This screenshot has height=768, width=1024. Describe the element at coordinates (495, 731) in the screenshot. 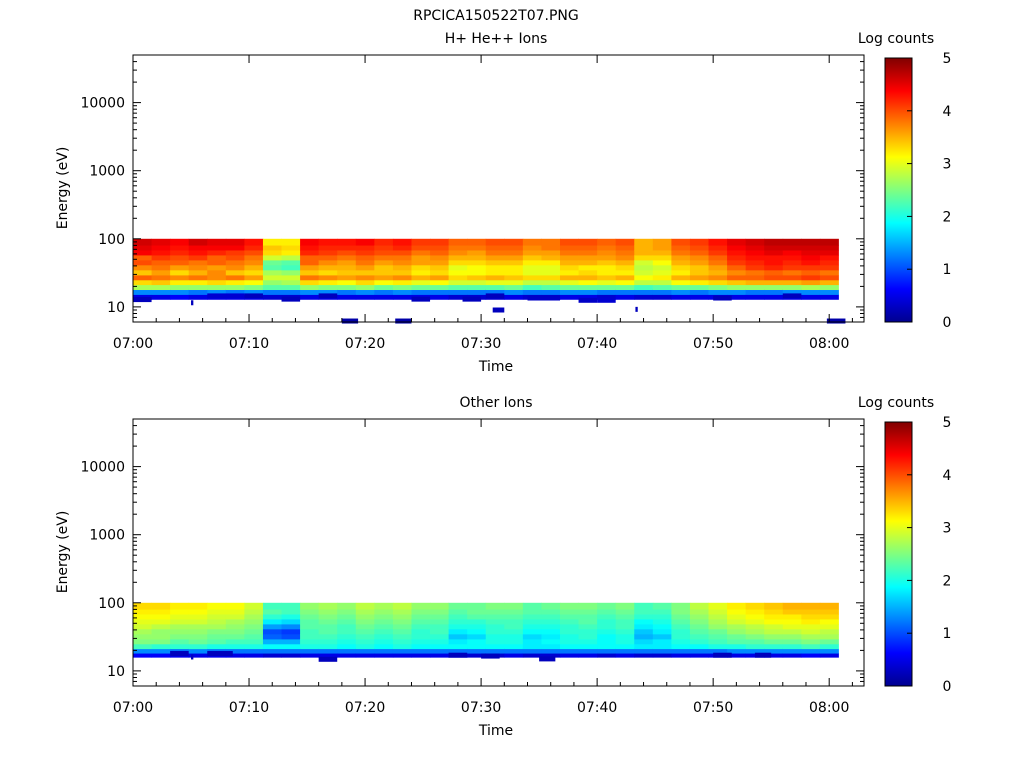

I see `x-axis-label: Time` at that location.